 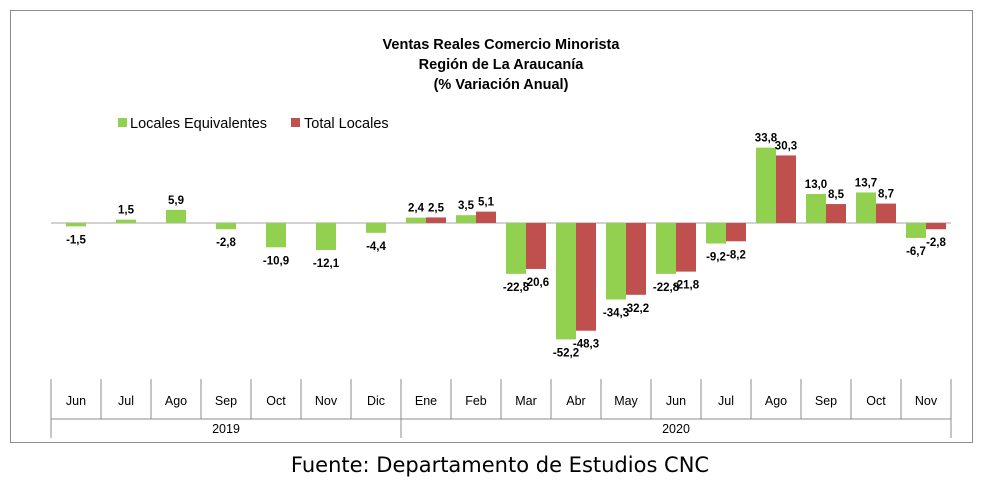 I want to click on category-label-5: Nov, so click(x=326, y=401).